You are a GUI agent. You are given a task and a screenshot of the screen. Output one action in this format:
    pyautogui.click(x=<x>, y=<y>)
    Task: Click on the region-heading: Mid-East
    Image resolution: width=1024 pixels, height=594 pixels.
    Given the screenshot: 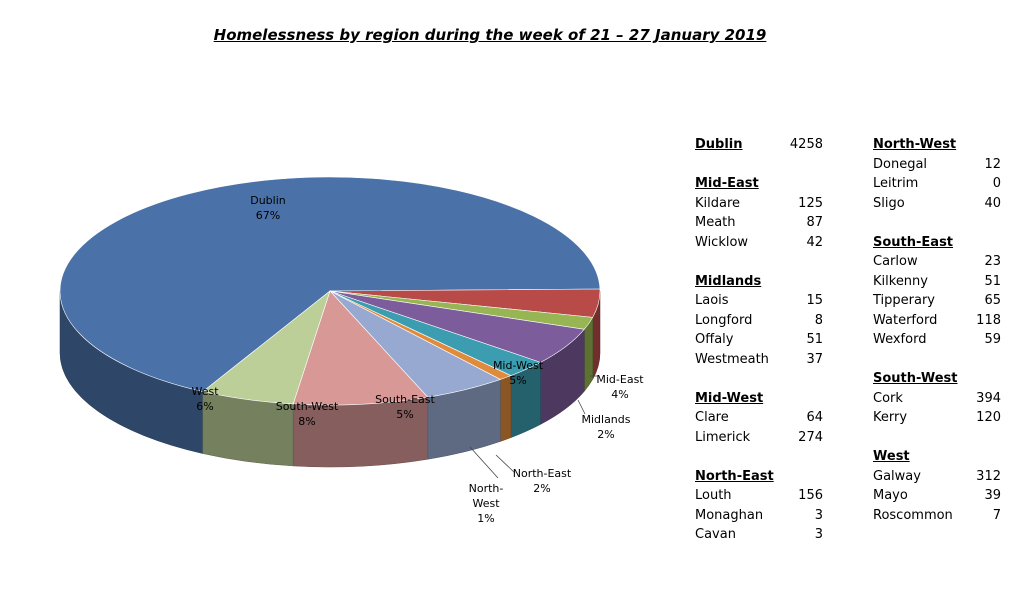 What is the action you would take?
    pyautogui.click(x=727, y=183)
    